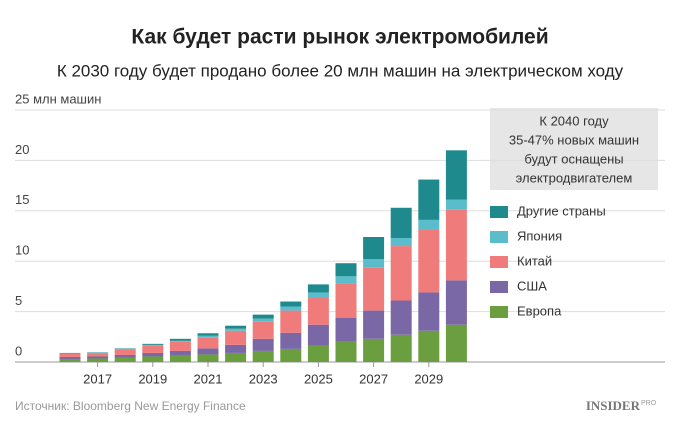 The width and height of the screenshot is (680, 429). What do you see at coordinates (534, 260) in the screenshot?
I see `legend-label: Китай` at bounding box center [534, 260].